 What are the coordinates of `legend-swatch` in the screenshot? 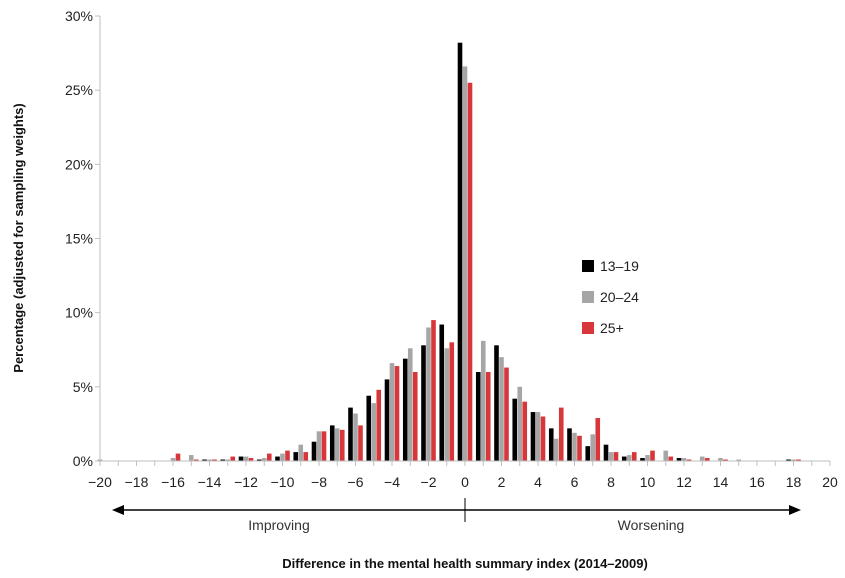 It's located at (588, 328).